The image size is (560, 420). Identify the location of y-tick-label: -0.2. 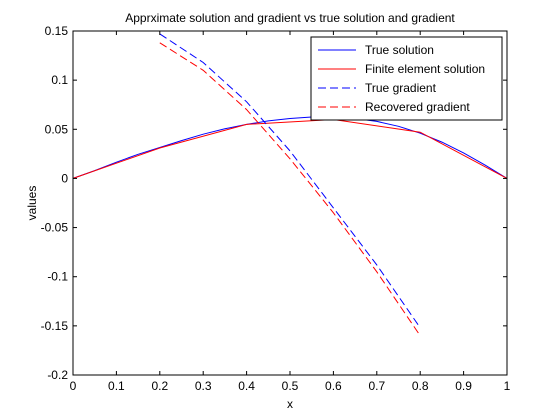
(57, 375).